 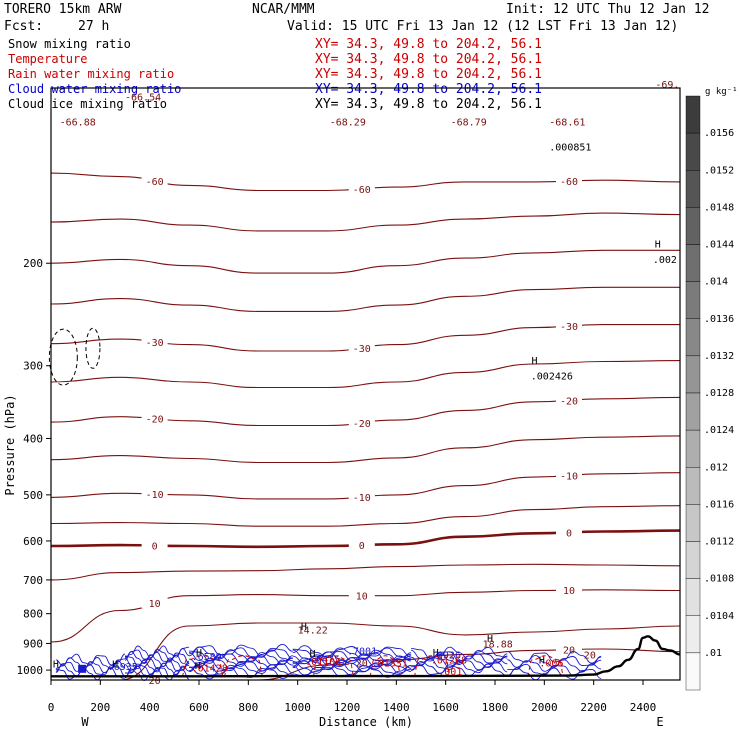 I want to click on init-time: Init: 12 UTC Thu 12 Jan 12, so click(x=608, y=9).